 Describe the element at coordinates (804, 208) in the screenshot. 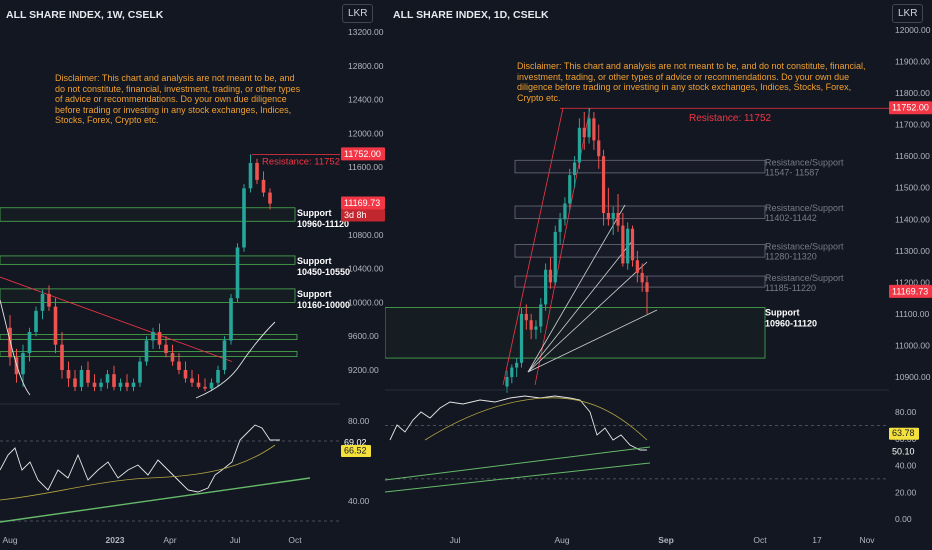

I see `rs-label-right-1: Resistance/Support` at that location.